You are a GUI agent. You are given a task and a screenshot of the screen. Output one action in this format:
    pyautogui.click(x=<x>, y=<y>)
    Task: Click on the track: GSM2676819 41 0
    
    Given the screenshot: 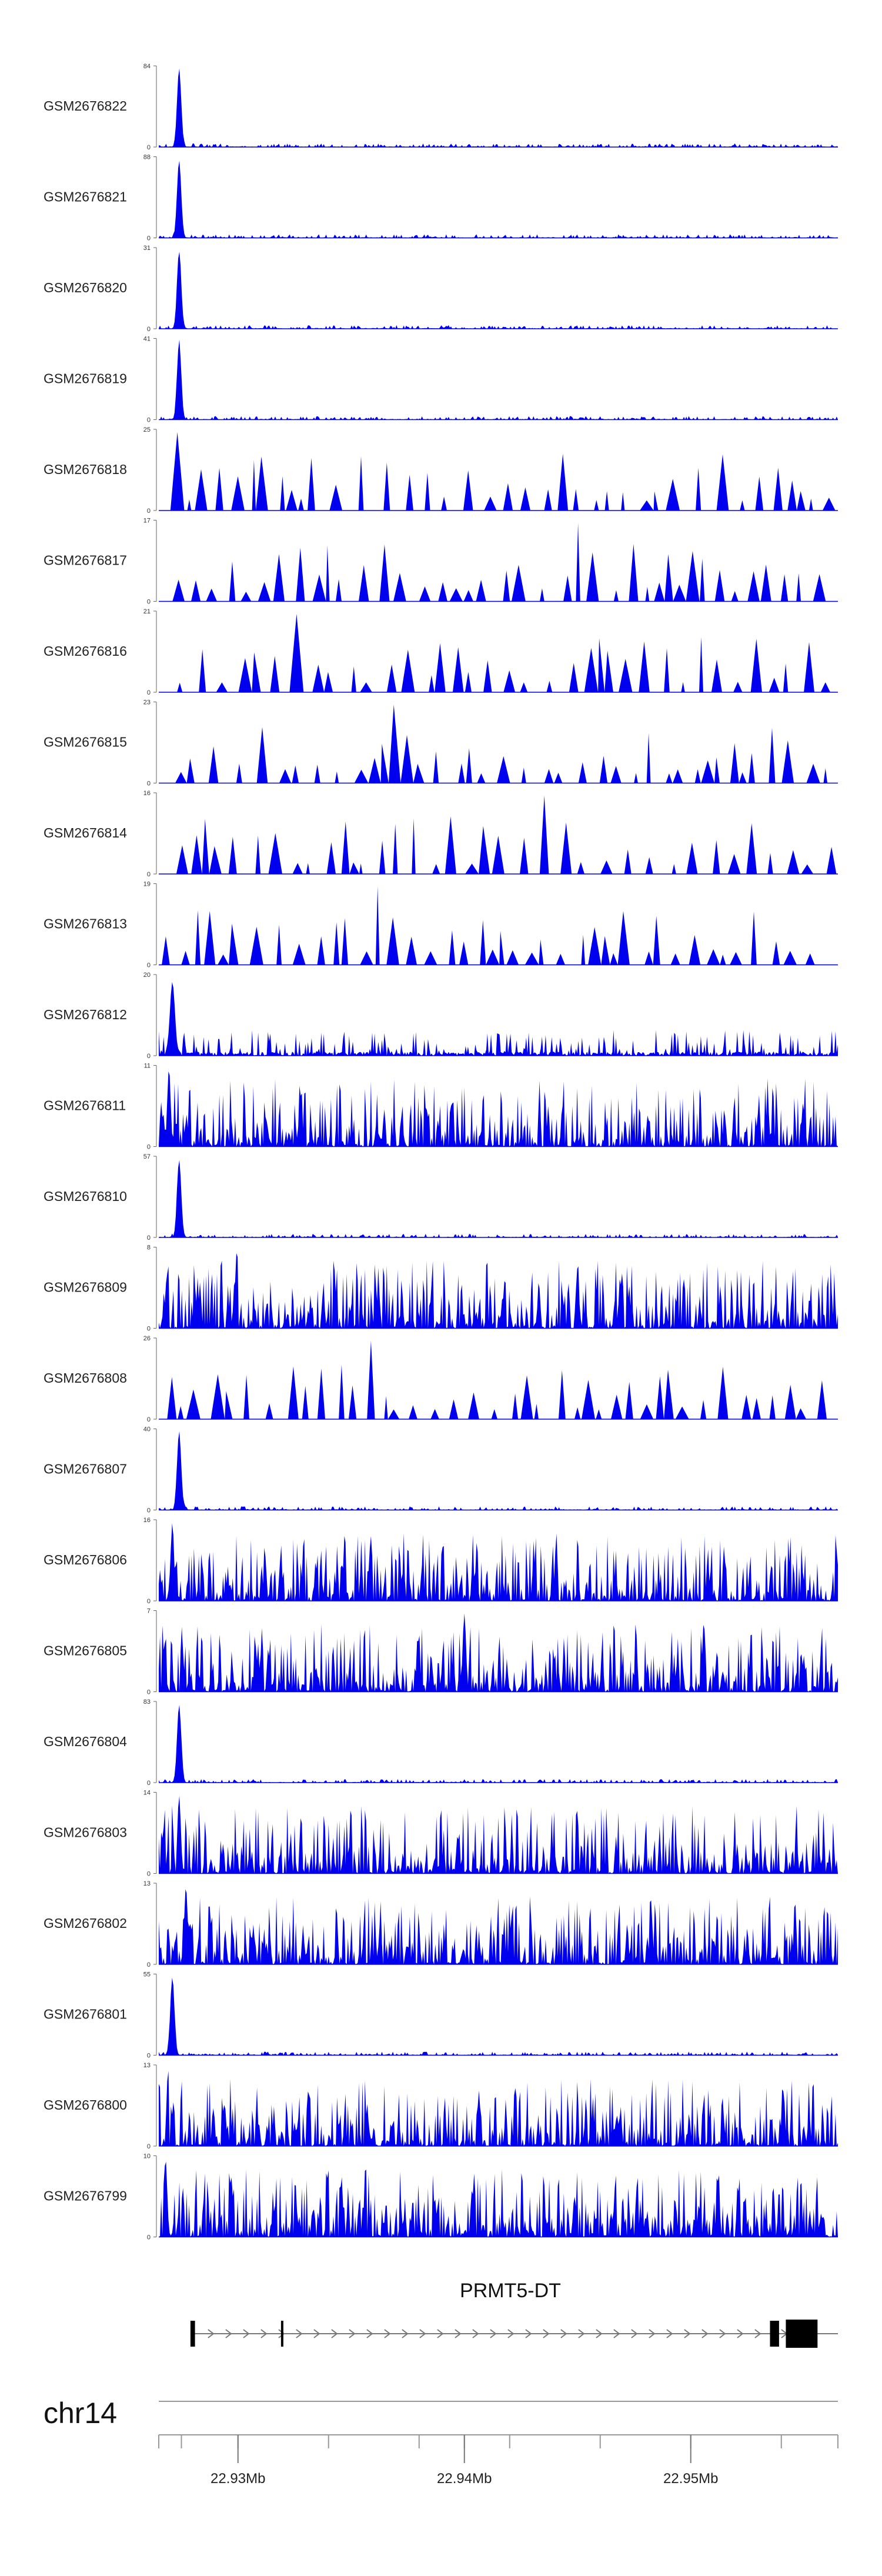 What is the action you would take?
    pyautogui.click(x=441, y=380)
    